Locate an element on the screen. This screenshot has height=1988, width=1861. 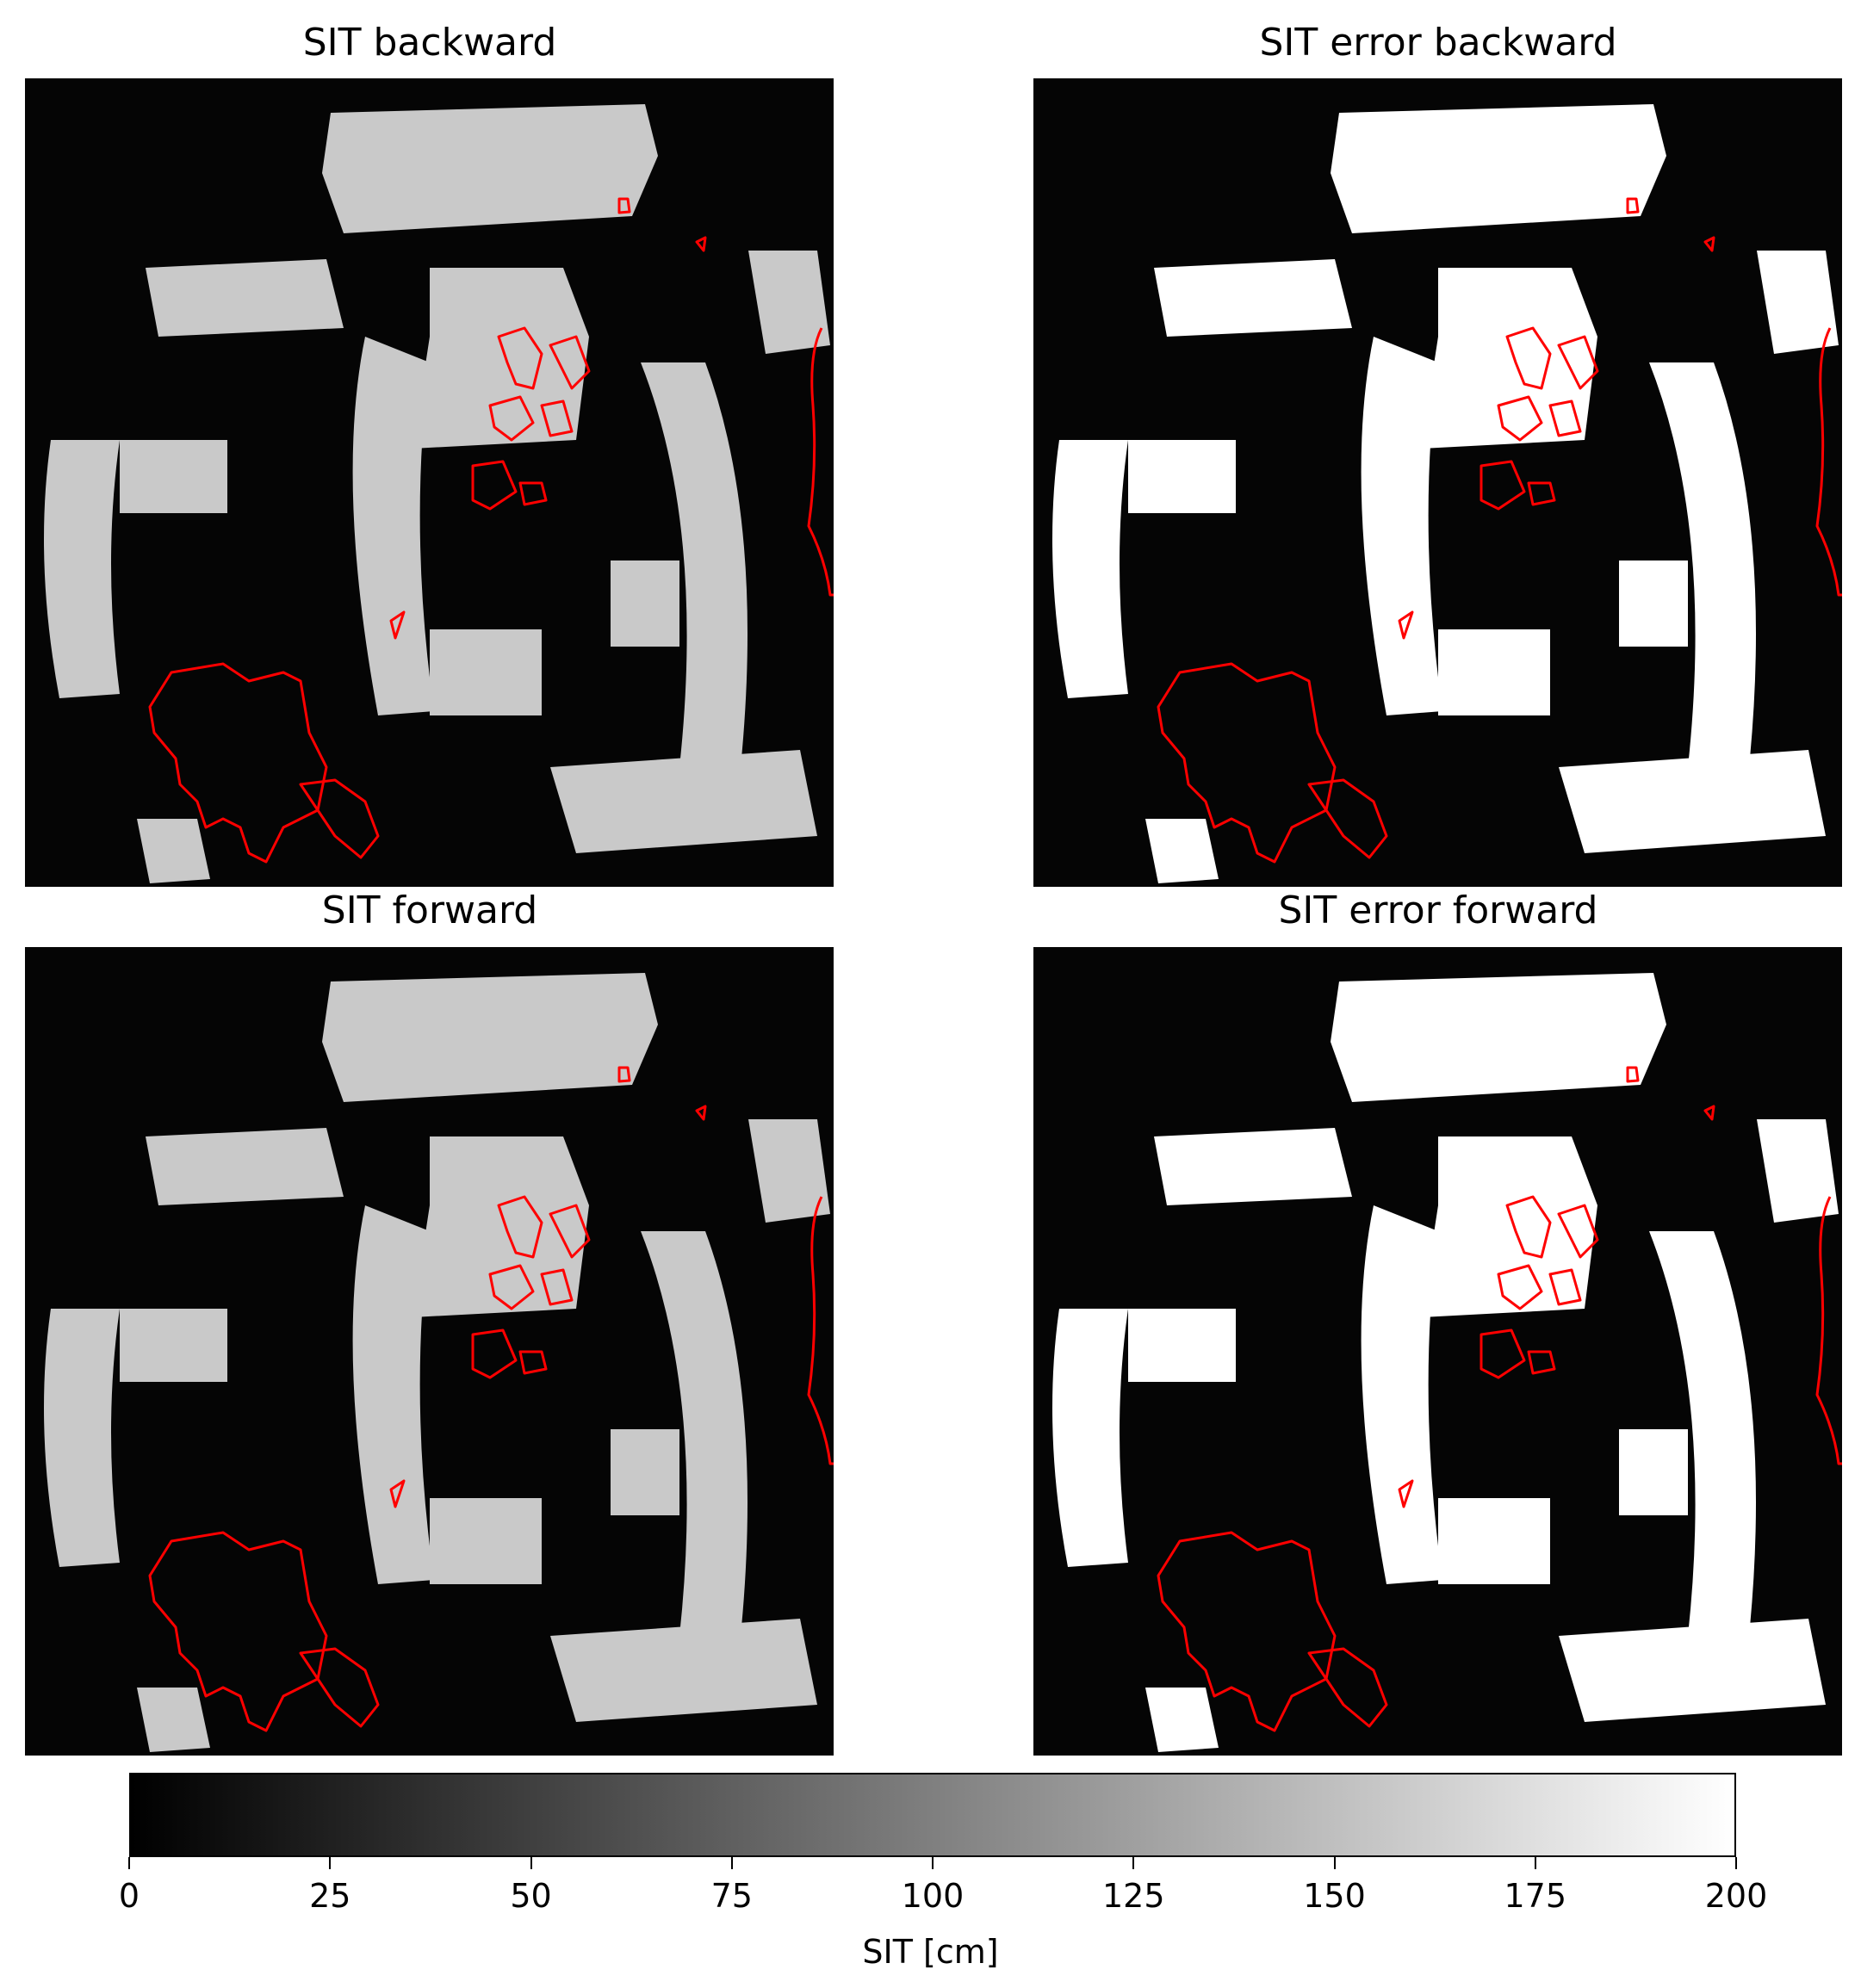
colorbar-tick-label: 50 is located at coordinates (531, 1896).